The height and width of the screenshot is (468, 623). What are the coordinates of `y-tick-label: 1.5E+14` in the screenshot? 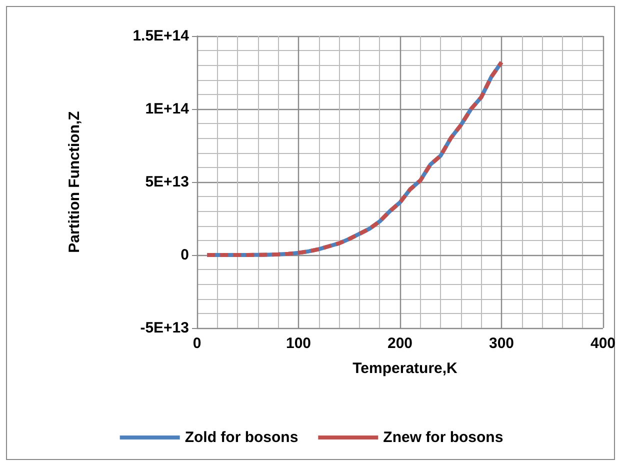 It's located at (161, 36).